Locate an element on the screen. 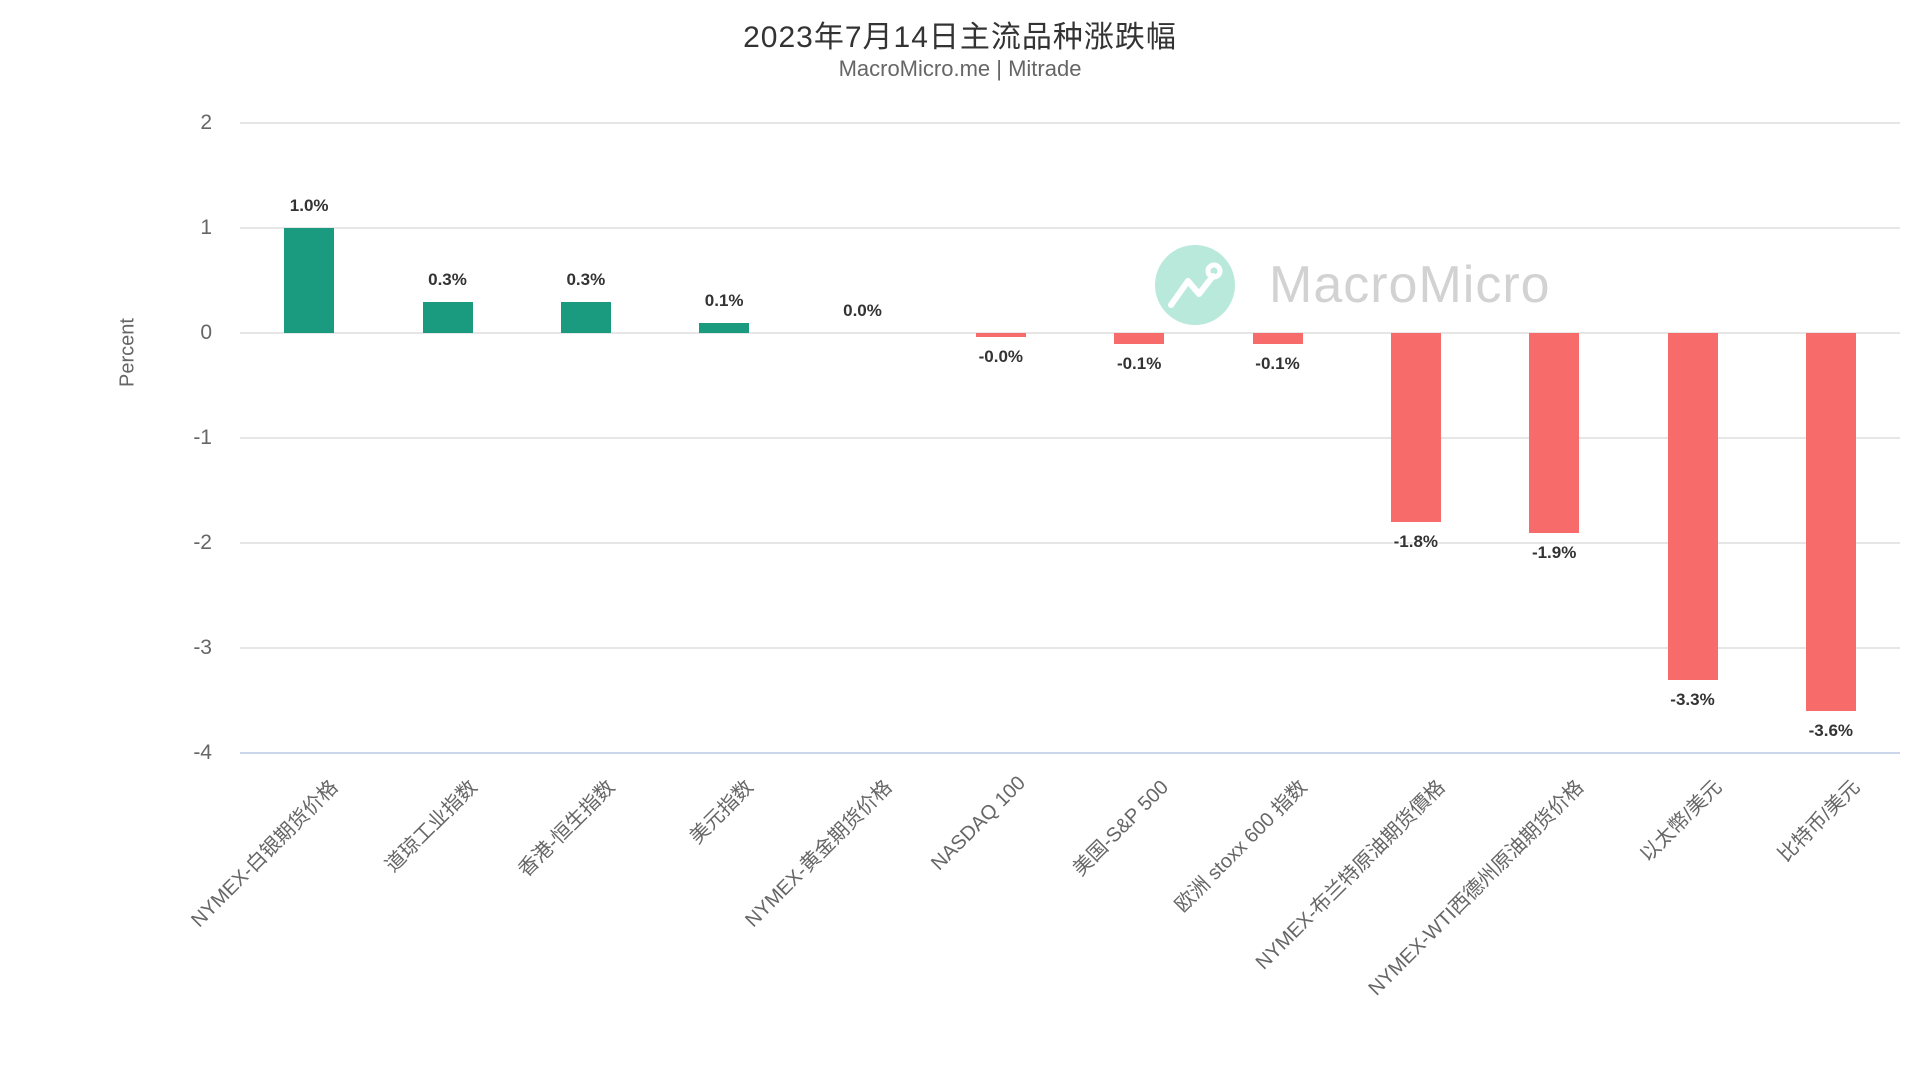 Image resolution: width=1920 pixels, height=1080 pixels. y-axis-title: Percent is located at coordinates (127, 352).